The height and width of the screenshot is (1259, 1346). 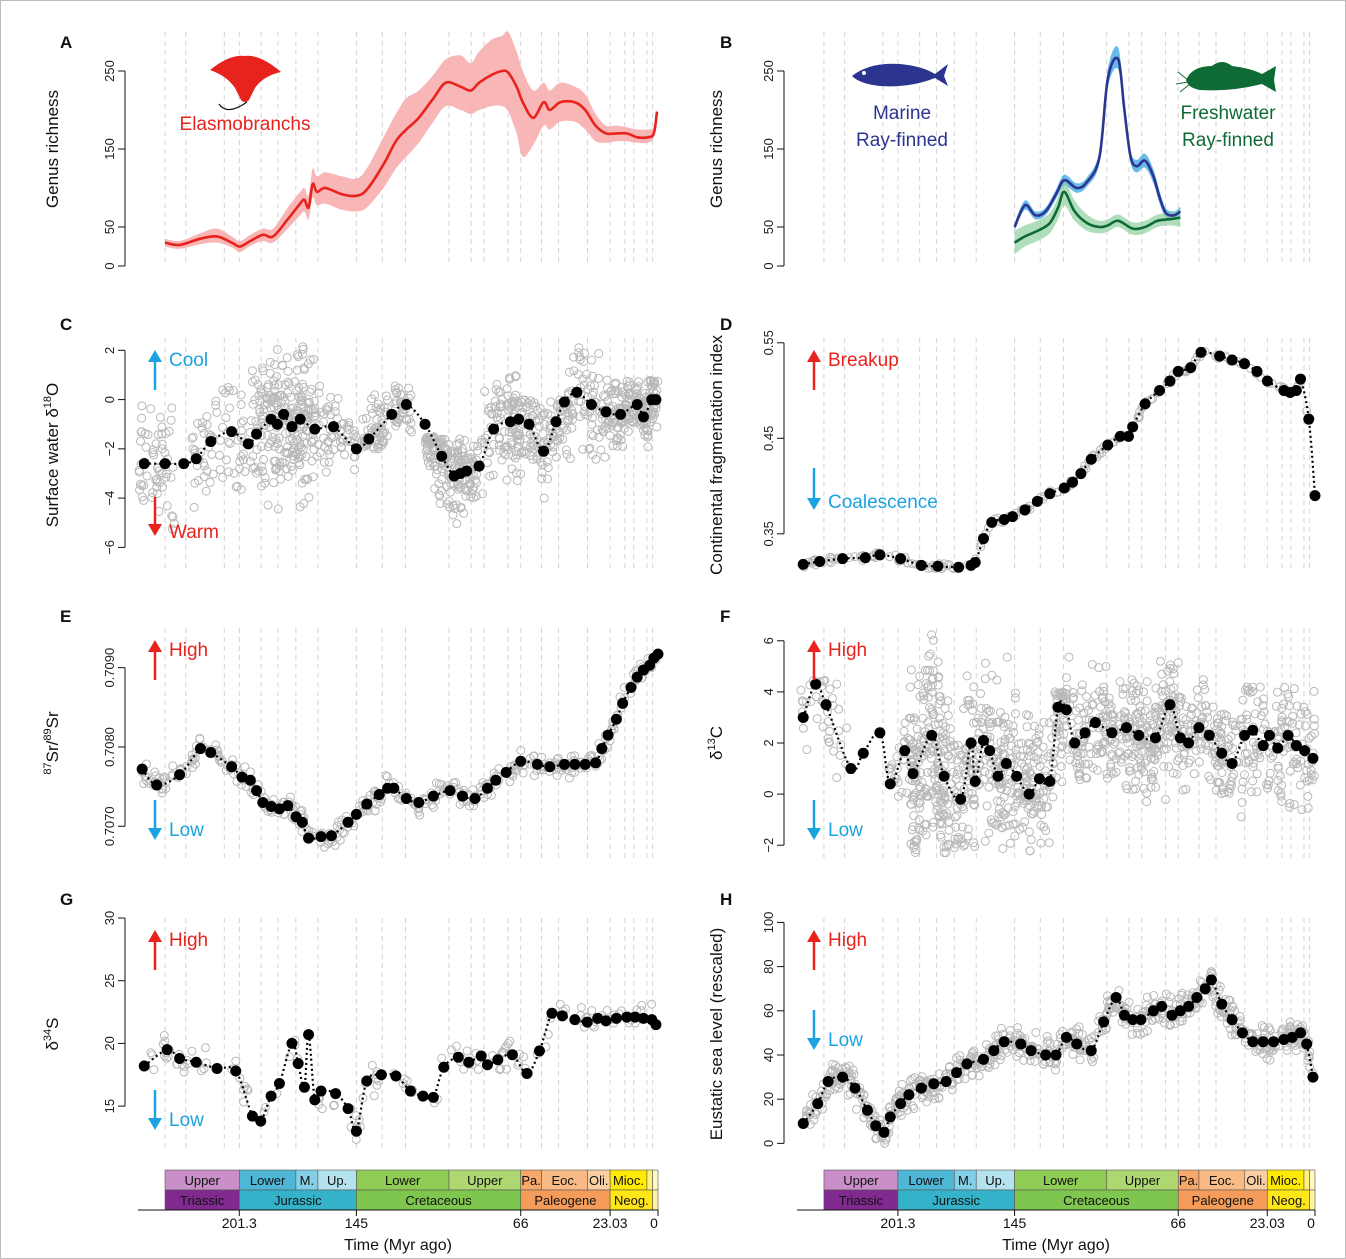 I want to click on y-axis: 0 50 150 250, so click(x=114, y=165).